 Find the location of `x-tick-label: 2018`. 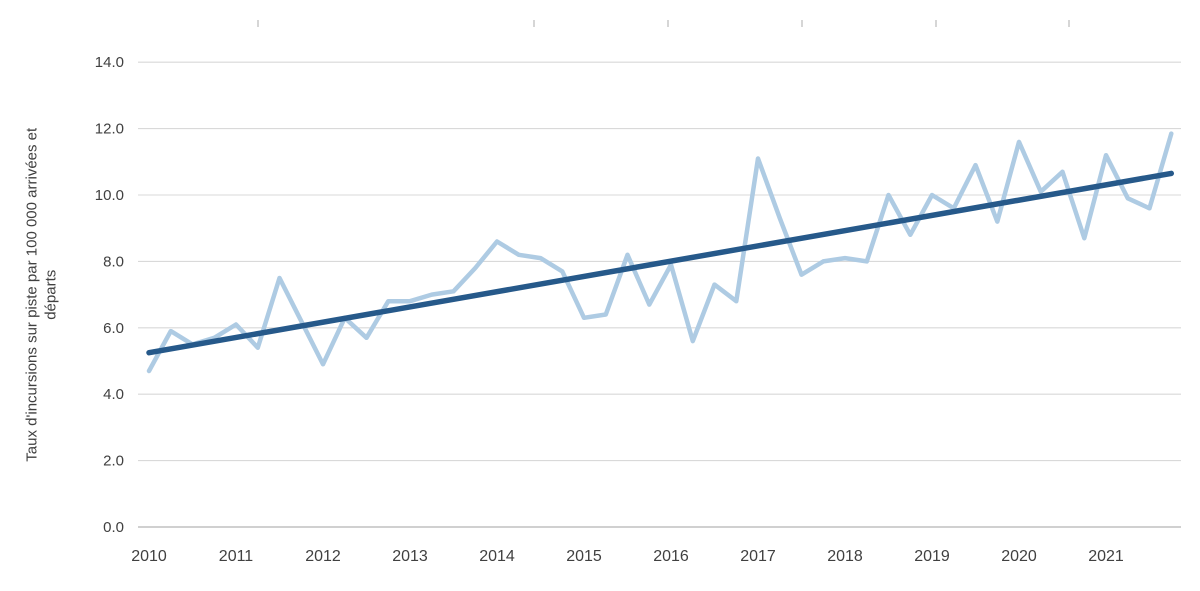

x-tick-label: 2018 is located at coordinates (845, 556).